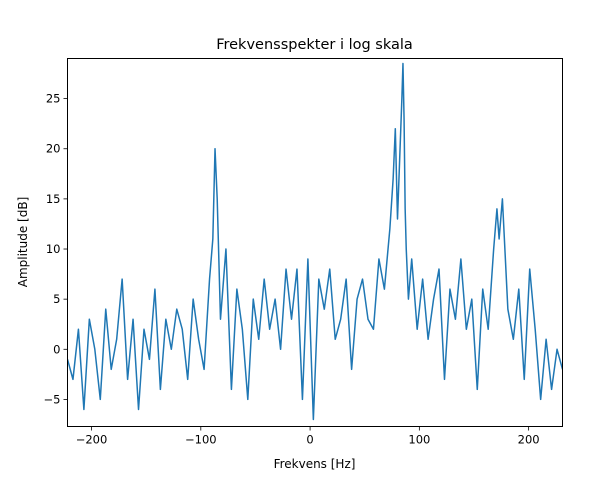 This screenshot has width=603, height=479. I want to click on y-axis-label: Amplitude [dB], so click(23, 242).